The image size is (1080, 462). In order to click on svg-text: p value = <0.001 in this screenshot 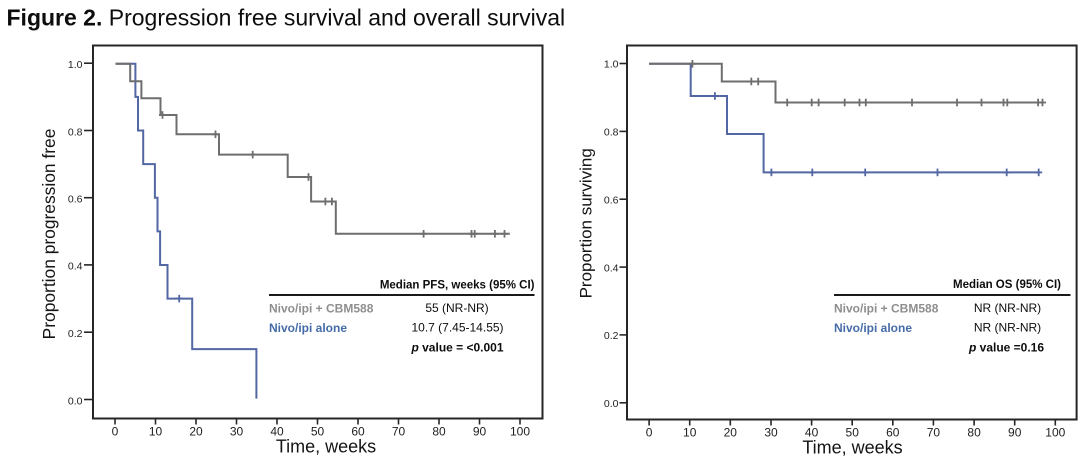, I will do `click(456, 348)`.